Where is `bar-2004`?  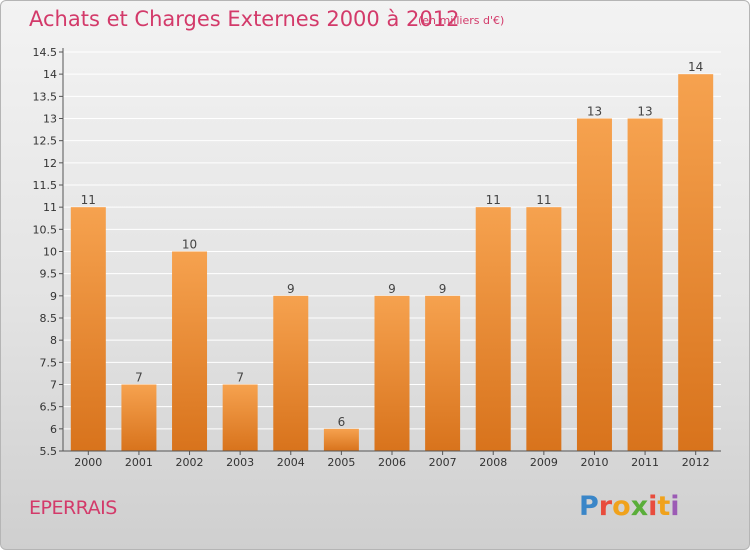
bar-2004 is located at coordinates (291, 373).